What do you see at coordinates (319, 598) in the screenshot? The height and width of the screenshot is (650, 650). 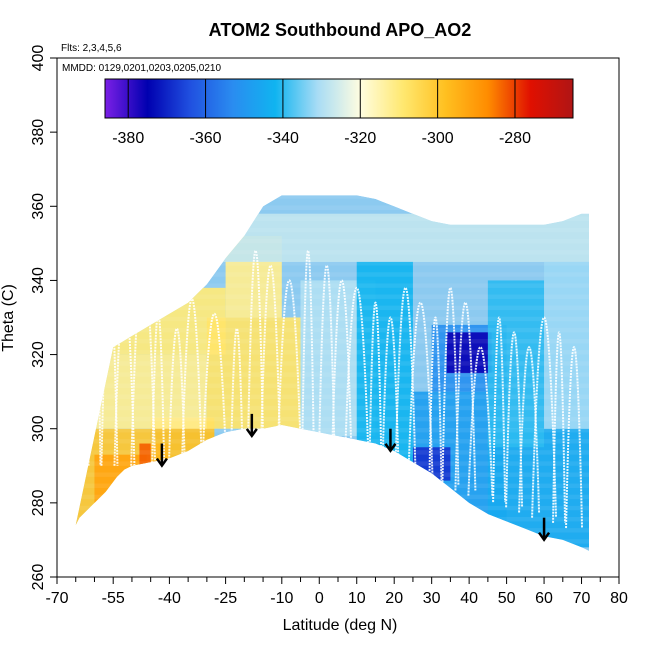 I see `x-tick-label: 0` at bounding box center [319, 598].